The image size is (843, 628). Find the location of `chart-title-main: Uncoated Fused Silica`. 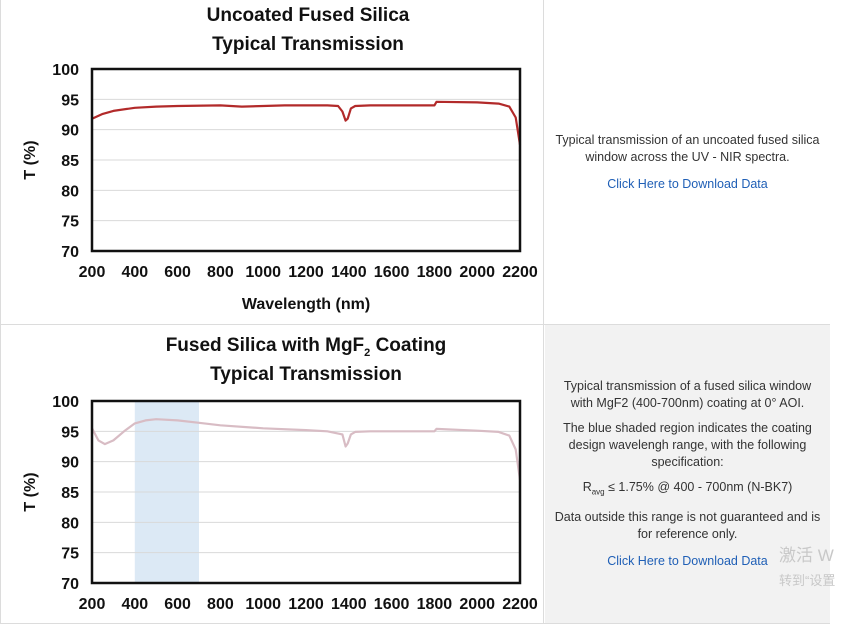

chart-title-main: Uncoated Fused Silica is located at coordinates (308, 15).